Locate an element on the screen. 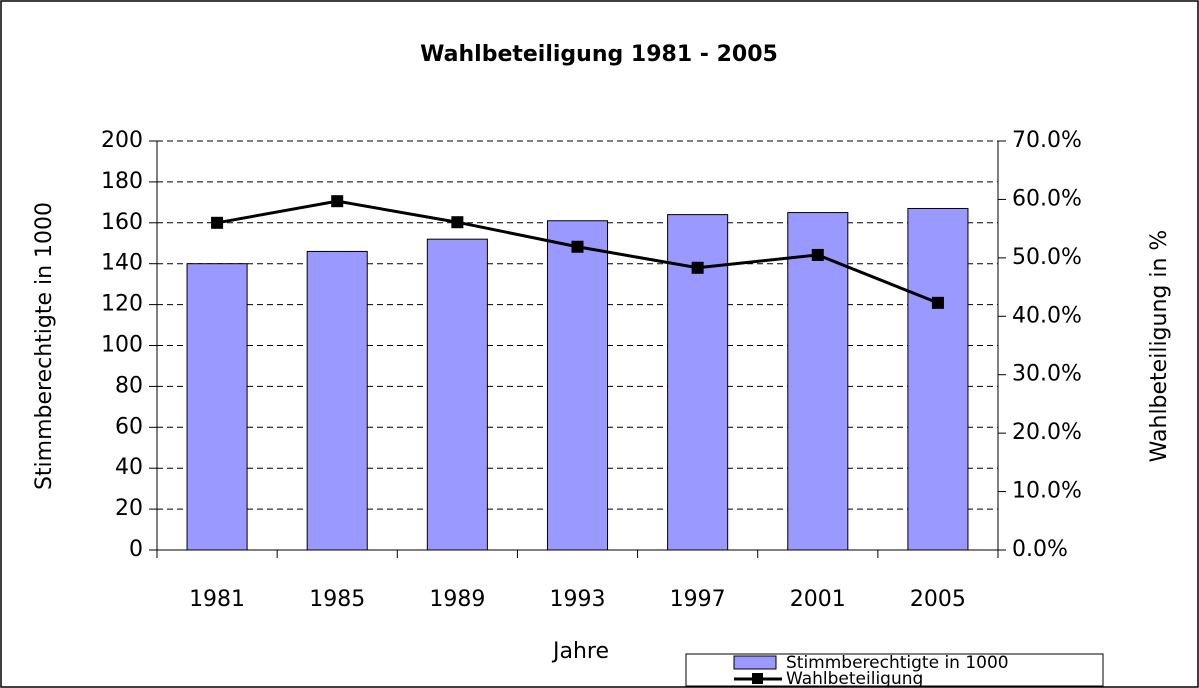 This screenshot has height=688, width=1199. legend-label: Stimmberechtigte in 1000 is located at coordinates (897, 663).